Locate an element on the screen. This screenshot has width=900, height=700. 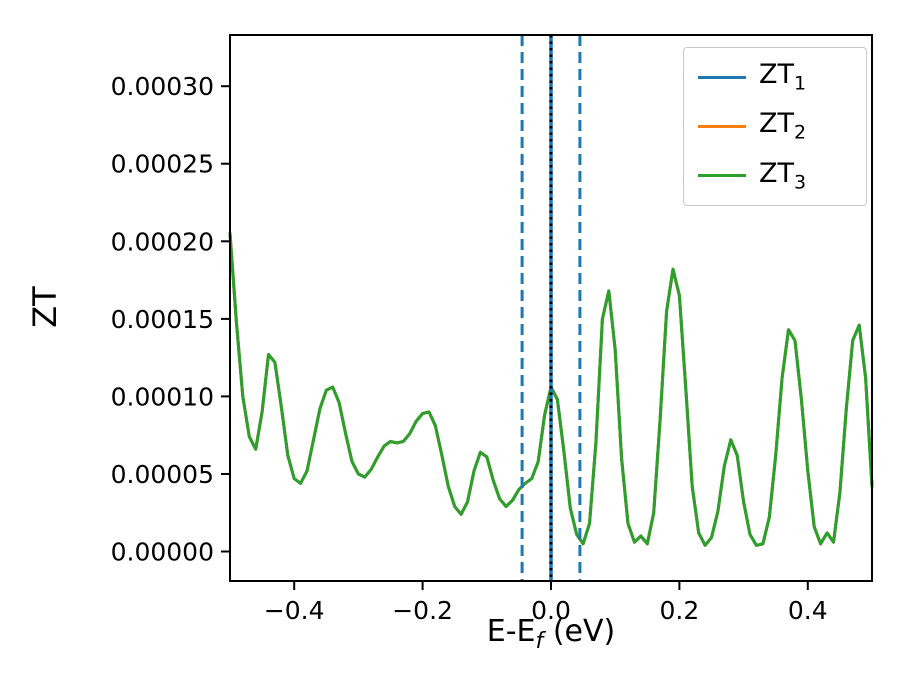
legend-item-ZT_2: ZT2 is located at coordinates (773, 126).